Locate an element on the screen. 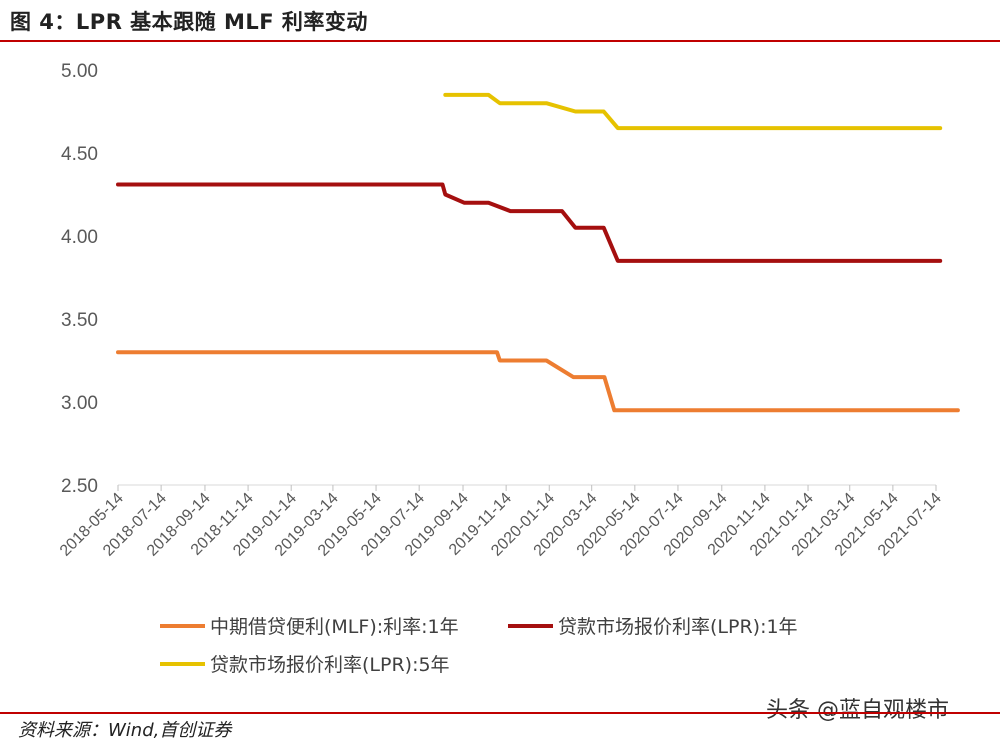 Image resolution: width=1000 pixels, height=742 pixels. legend-label-1: 中期借贷便利(MLF):利率:1年 is located at coordinates (334, 627).